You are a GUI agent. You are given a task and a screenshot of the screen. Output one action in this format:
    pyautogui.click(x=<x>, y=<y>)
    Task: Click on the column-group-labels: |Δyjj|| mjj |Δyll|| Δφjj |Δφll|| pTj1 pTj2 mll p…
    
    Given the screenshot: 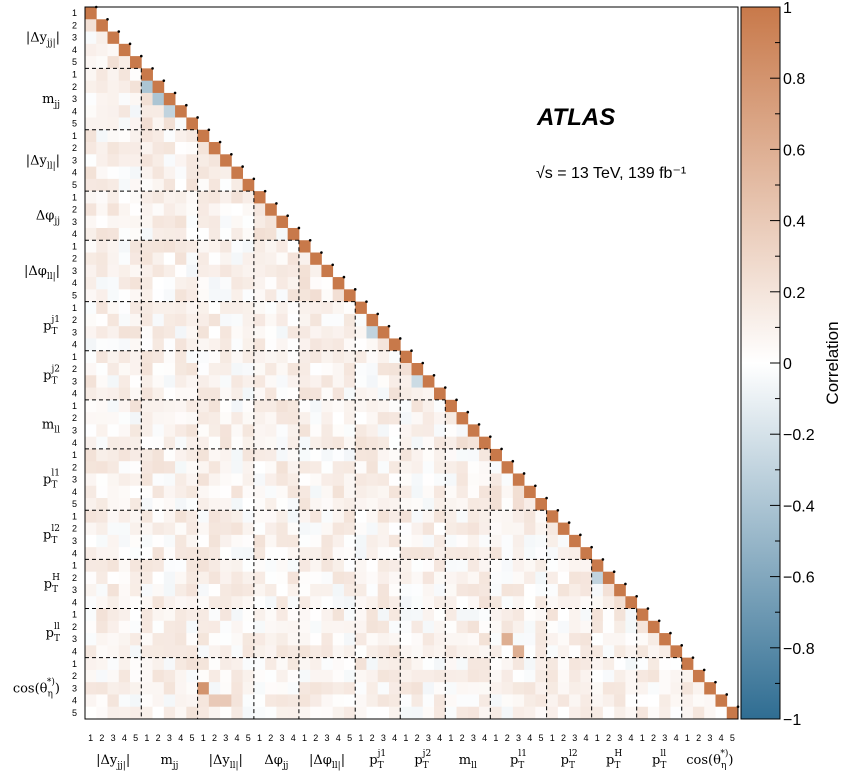 What is the action you would take?
    pyautogui.click(x=414, y=759)
    